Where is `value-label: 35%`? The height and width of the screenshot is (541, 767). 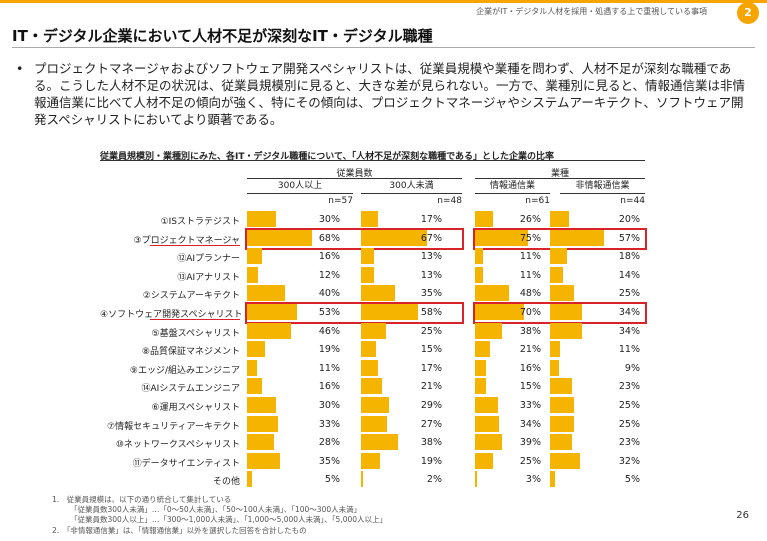
value-label: 35% is located at coordinates (431, 294).